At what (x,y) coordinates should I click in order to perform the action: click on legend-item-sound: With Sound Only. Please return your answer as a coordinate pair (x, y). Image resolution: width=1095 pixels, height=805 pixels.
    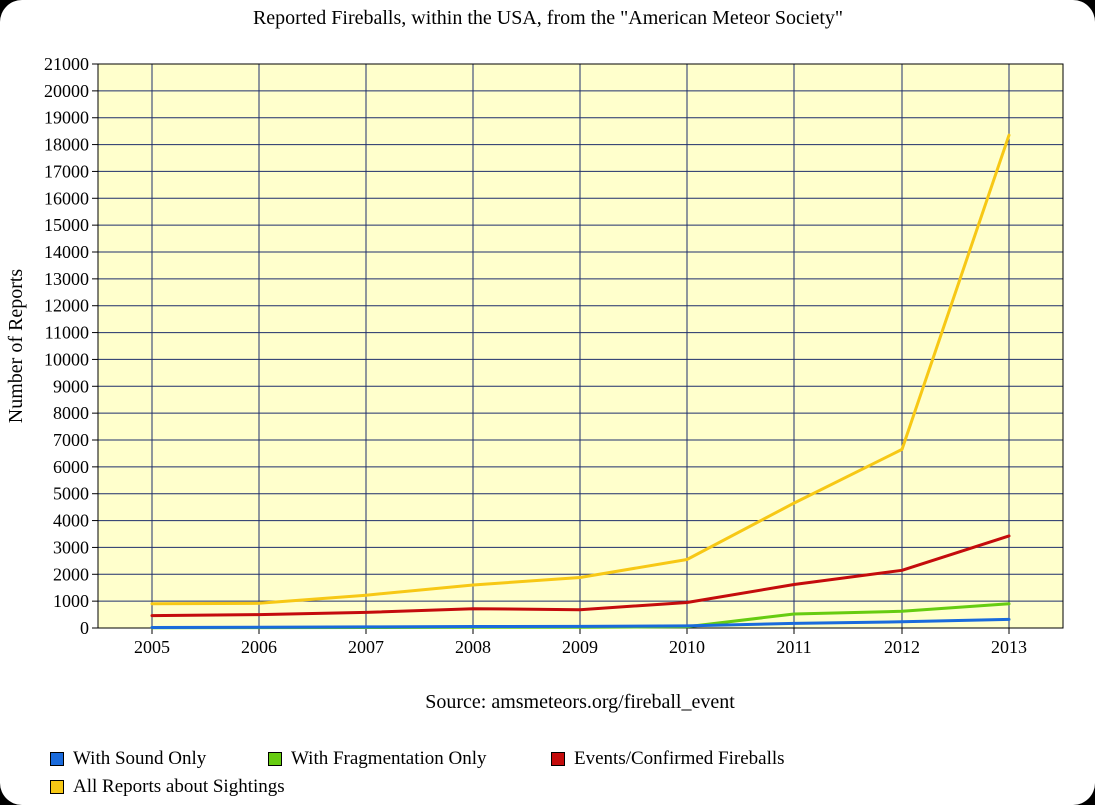
    Looking at the image, I should click on (128, 759).